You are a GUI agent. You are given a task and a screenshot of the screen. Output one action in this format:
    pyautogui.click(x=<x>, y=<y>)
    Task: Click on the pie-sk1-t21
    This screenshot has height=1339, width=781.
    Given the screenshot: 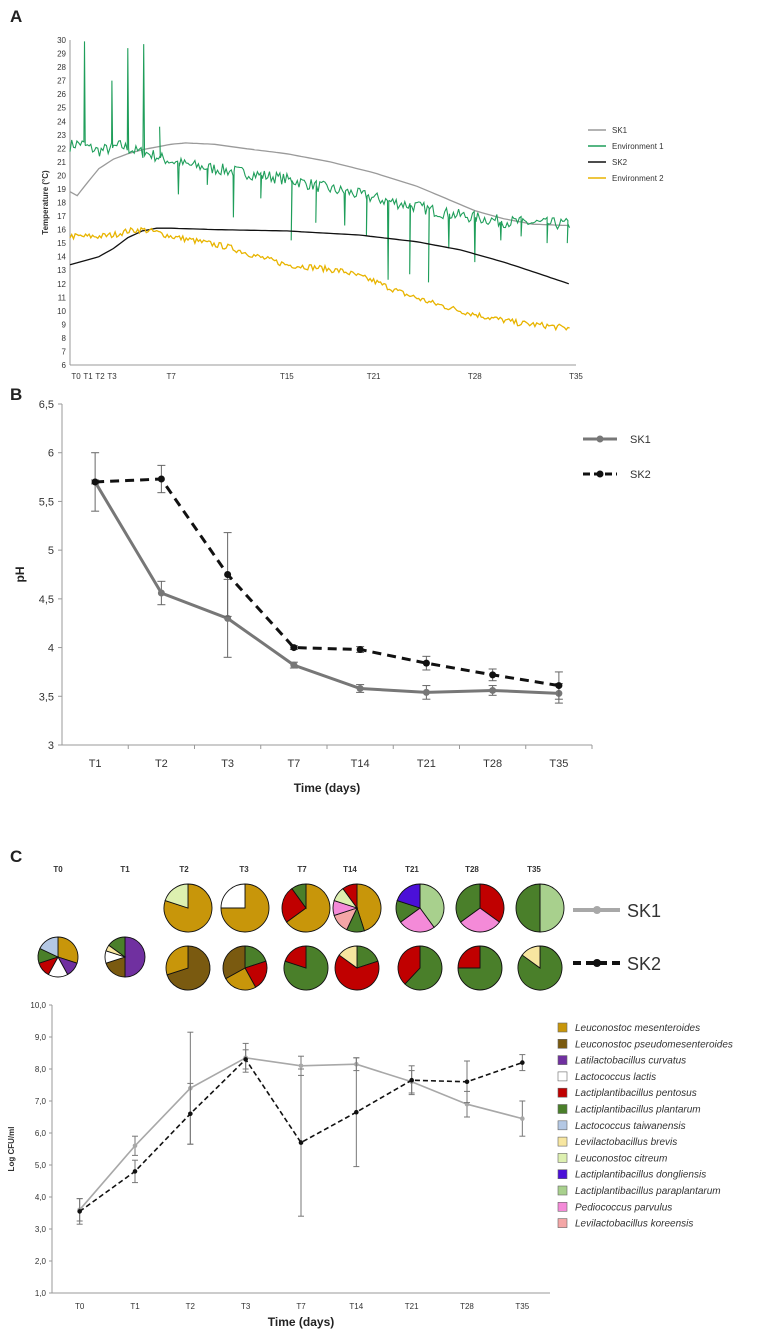 What is the action you would take?
    pyautogui.click(x=420, y=908)
    